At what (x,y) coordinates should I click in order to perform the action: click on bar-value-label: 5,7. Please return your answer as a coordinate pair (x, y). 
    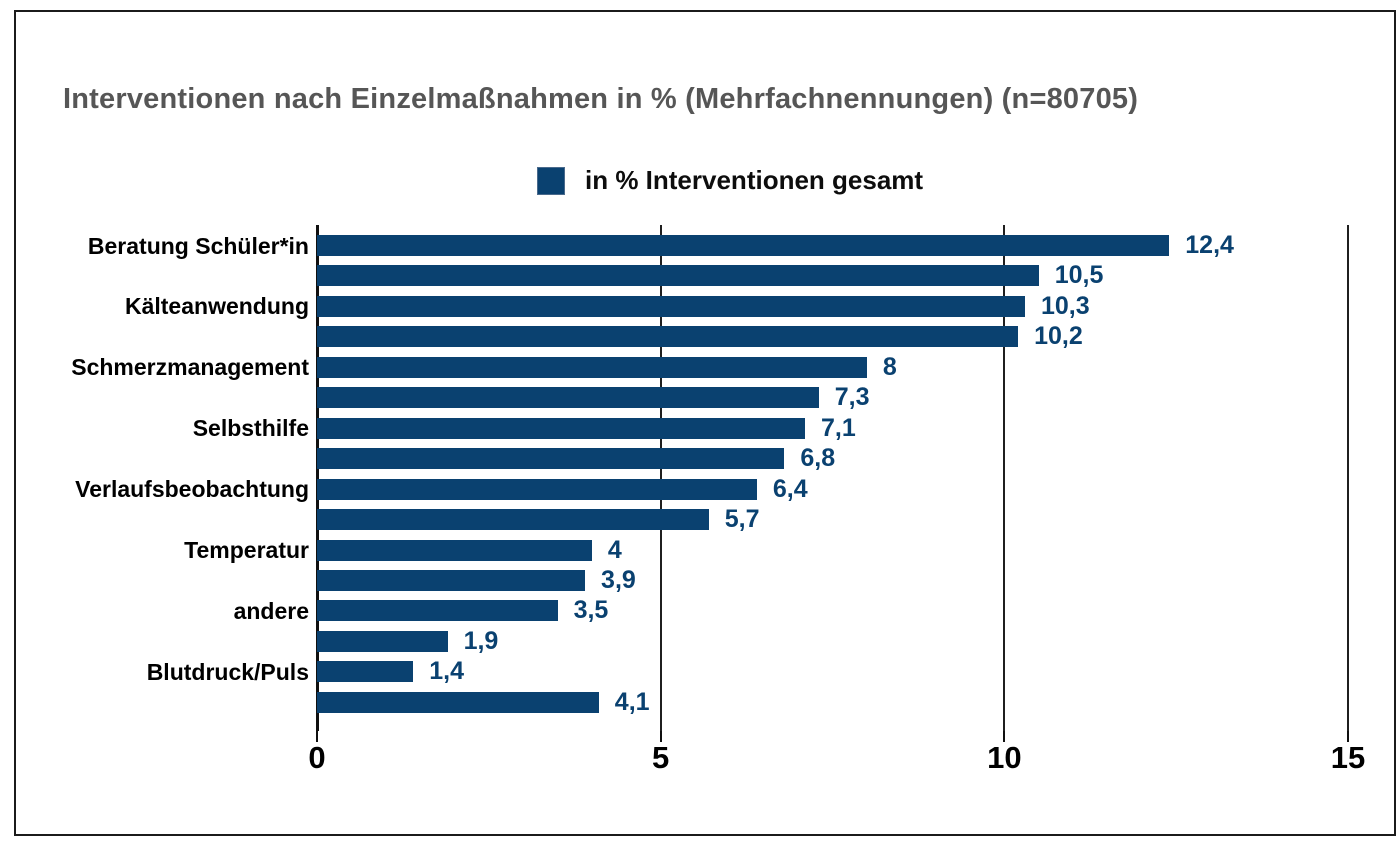
    Looking at the image, I should click on (742, 519).